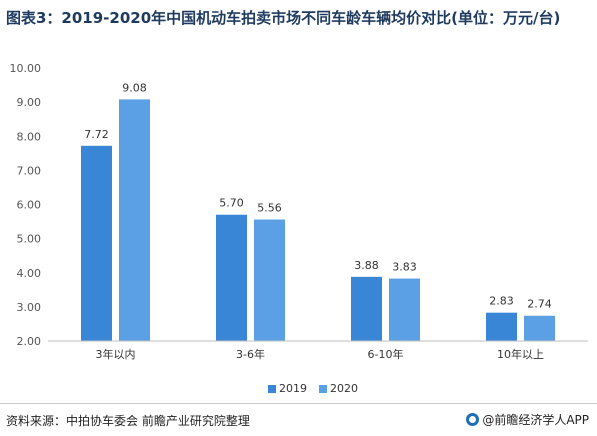 This screenshot has height=436, width=597. Describe the element at coordinates (29, 307) in the screenshot. I see `y-tick-label: 3.00` at that location.